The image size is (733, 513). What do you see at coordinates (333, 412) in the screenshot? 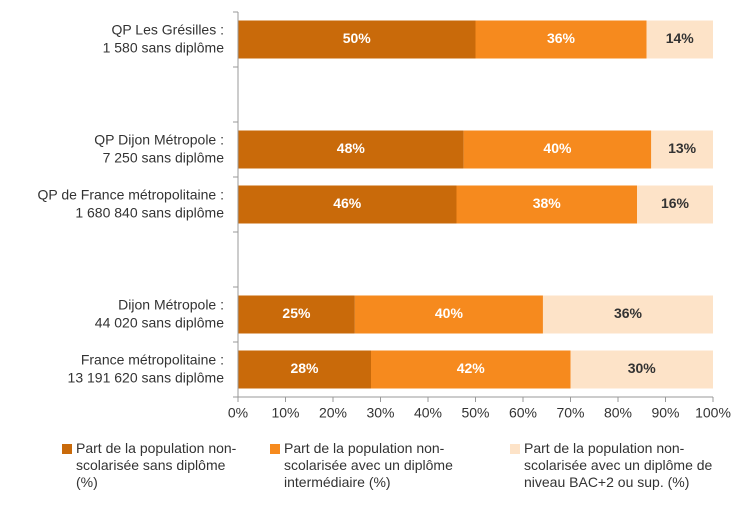
I see `x-tick-label: 20%` at bounding box center [333, 412].